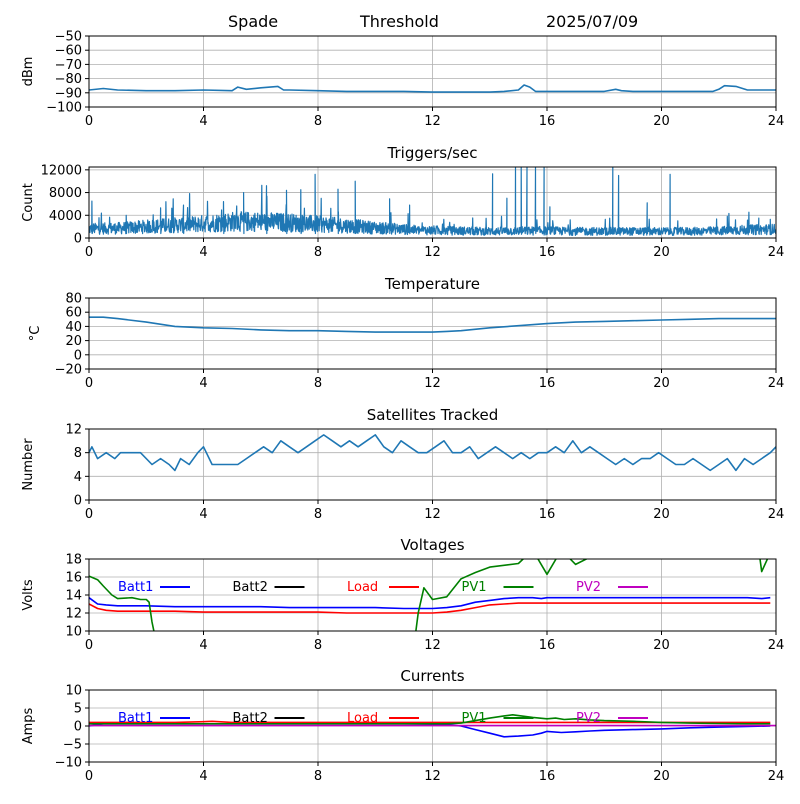 The image size is (800, 804). I want to click on panel-0: 0 4 8 12 16 20 24 −100−90−80−70−60−50 dBm, so click(402, 80).